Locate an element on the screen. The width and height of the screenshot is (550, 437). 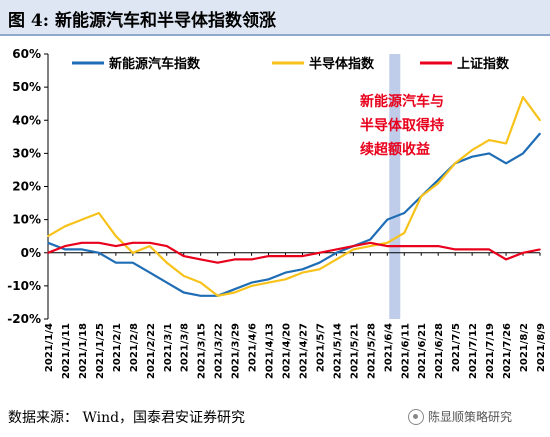
x-tick-label: 2021/2/1 is located at coordinates (117, 347).